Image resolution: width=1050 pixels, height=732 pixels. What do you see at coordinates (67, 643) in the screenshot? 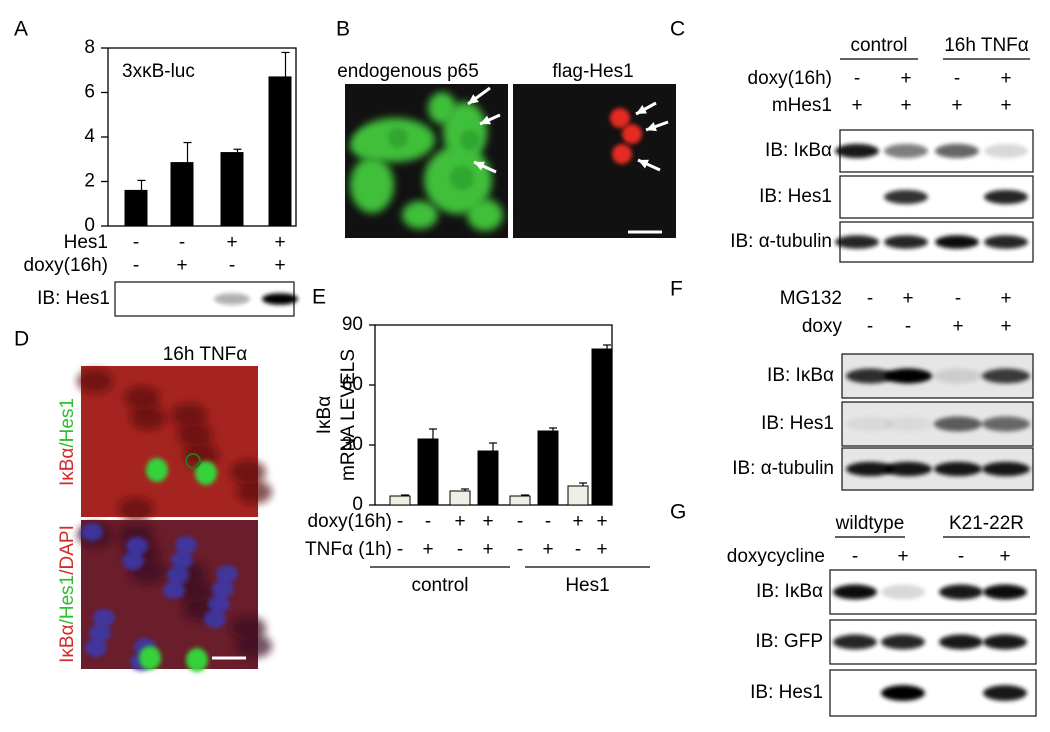
I see `stain-label-part: IκBα` at bounding box center [67, 643].